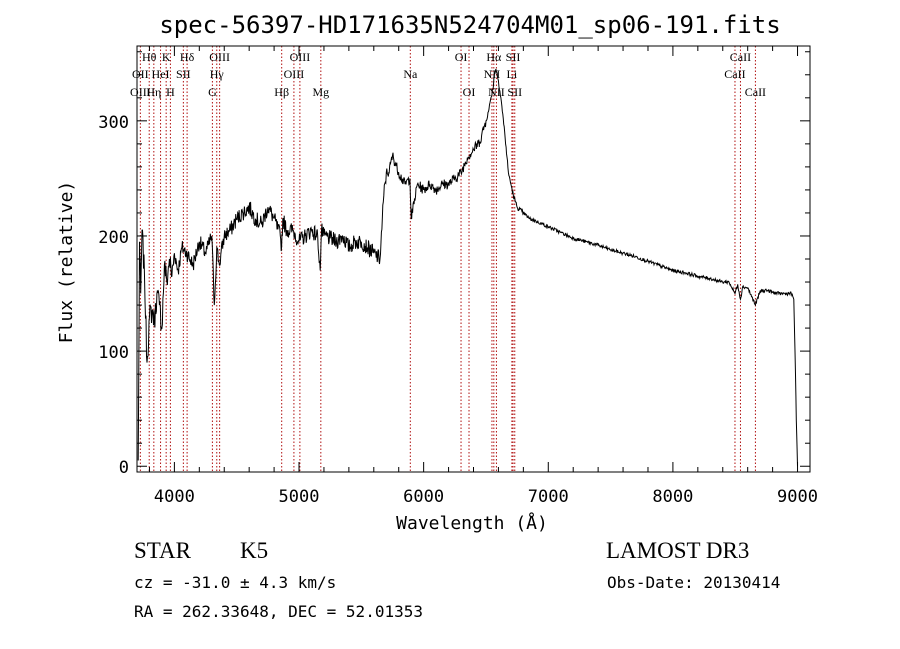 The height and width of the screenshot is (649, 900). Describe the element at coordinates (217, 74) in the screenshot. I see `line-label: Hγ` at that location.